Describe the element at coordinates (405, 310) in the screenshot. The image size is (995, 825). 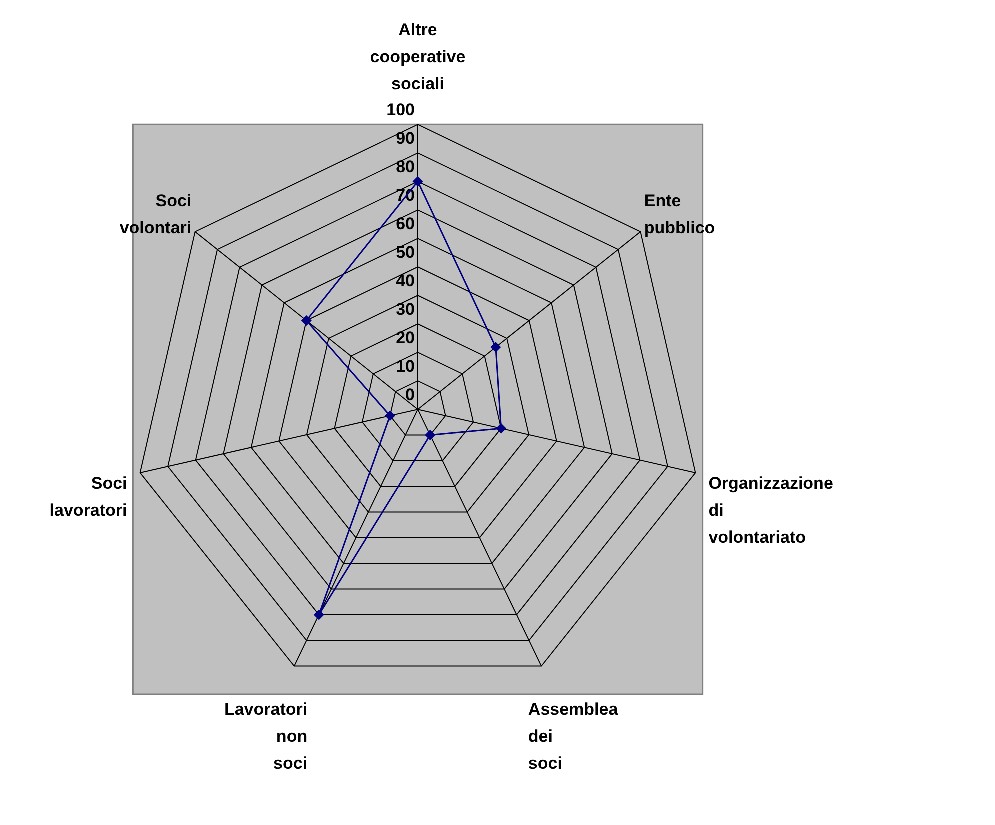
I see `y-tick-label: 30` at that location.